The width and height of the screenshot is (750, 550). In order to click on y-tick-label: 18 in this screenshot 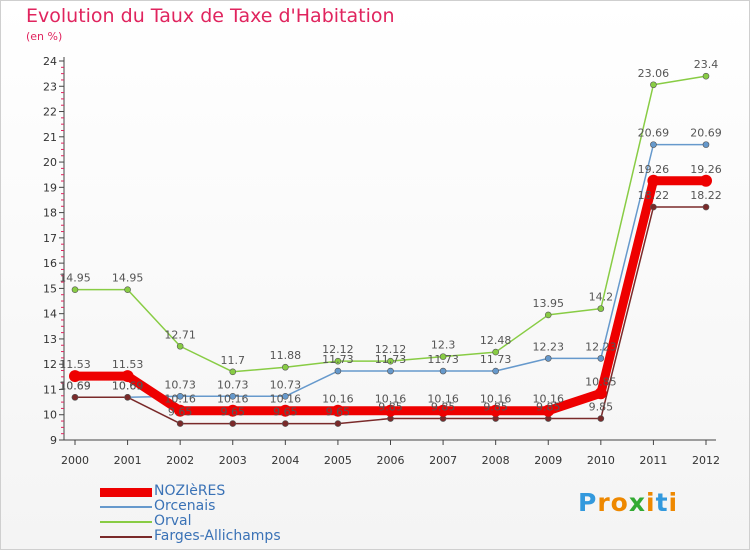, I will do `click(50, 213)`.